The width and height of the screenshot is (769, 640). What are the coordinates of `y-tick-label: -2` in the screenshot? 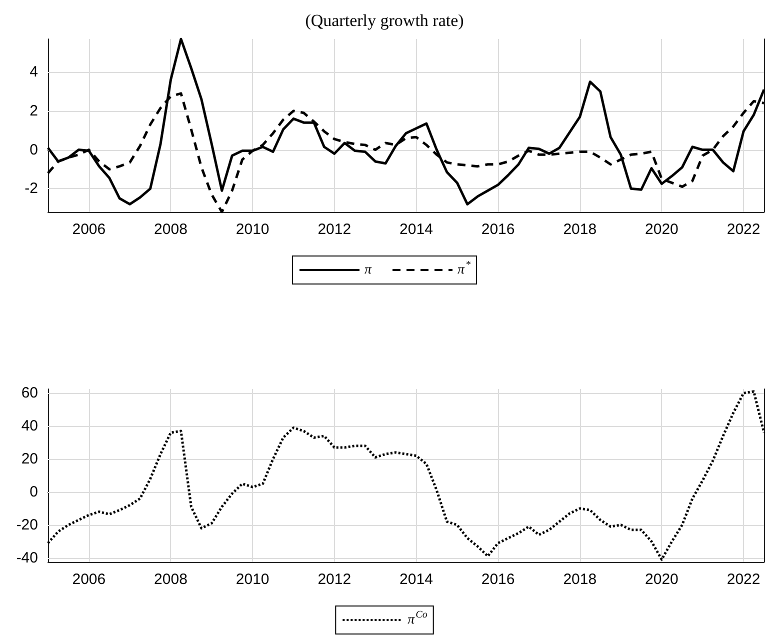 It's located at (31, 189).